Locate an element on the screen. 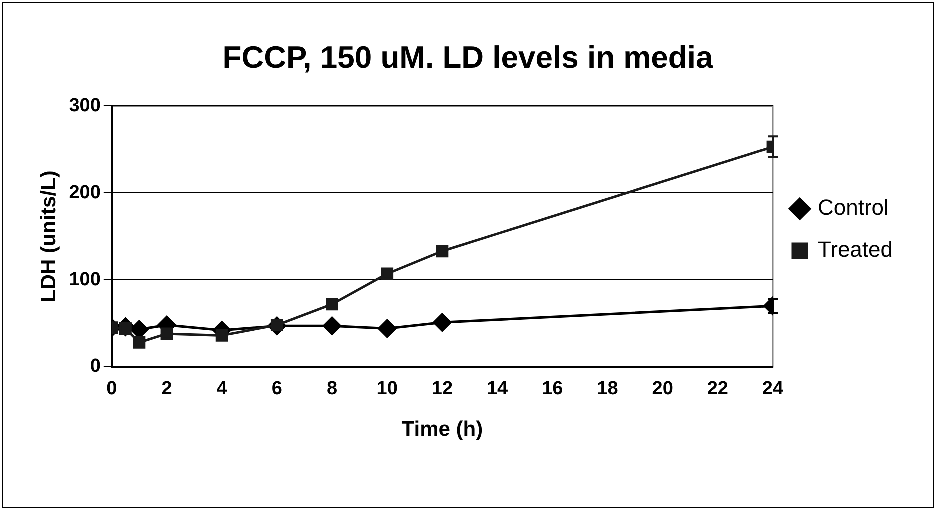 This screenshot has height=512, width=938. y-tick-label: 300 is located at coordinates (85, 105).